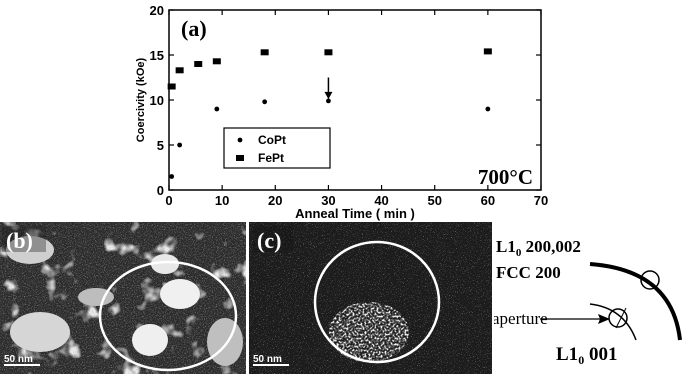 Image resolution: width=686 pixels, height=378 pixels. Describe the element at coordinates (157, 100) in the screenshot. I see `y-tick-label: 10` at that location.